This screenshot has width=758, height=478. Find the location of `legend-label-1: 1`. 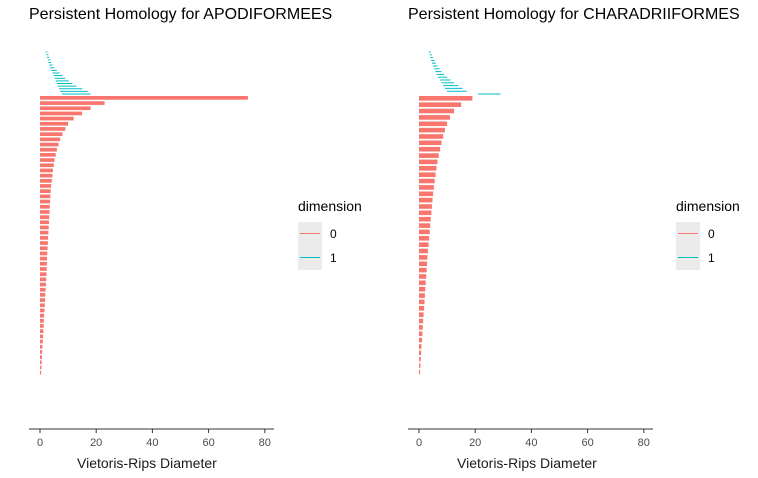

legend-label-1: 1 is located at coordinates (711, 258).